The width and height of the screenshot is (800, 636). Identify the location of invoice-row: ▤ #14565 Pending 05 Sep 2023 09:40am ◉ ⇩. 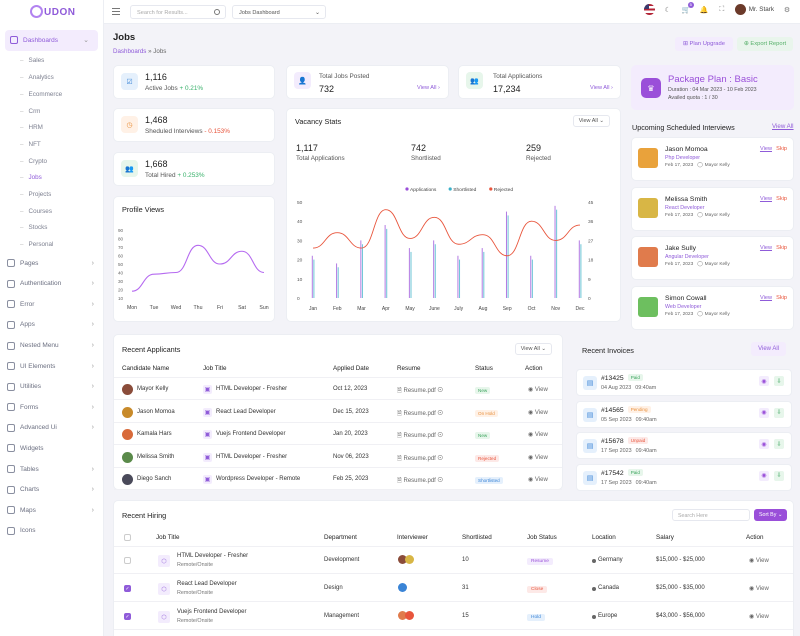
(684, 414).